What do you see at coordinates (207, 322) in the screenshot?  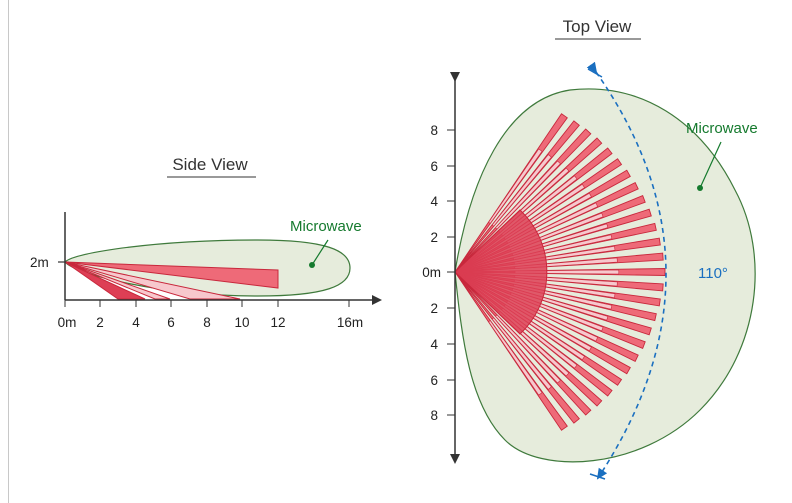 I see `side-x-tick-label: 8` at bounding box center [207, 322].